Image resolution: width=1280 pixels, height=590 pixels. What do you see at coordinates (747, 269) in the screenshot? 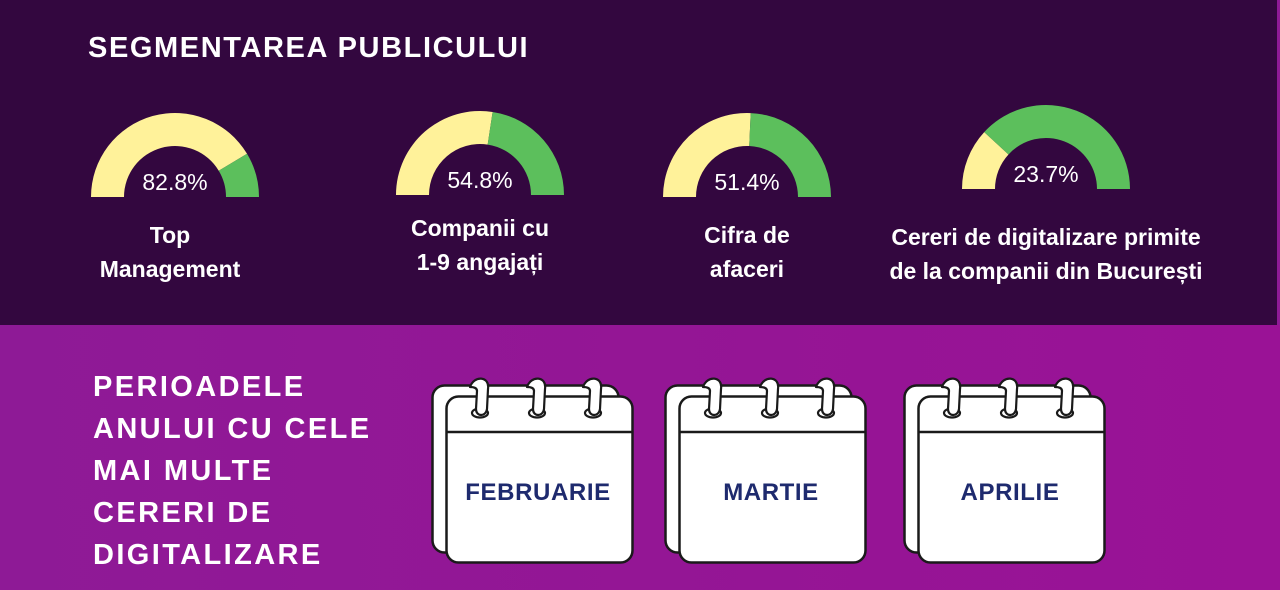
I see `gauge-label-line: afaceri` at bounding box center [747, 269].